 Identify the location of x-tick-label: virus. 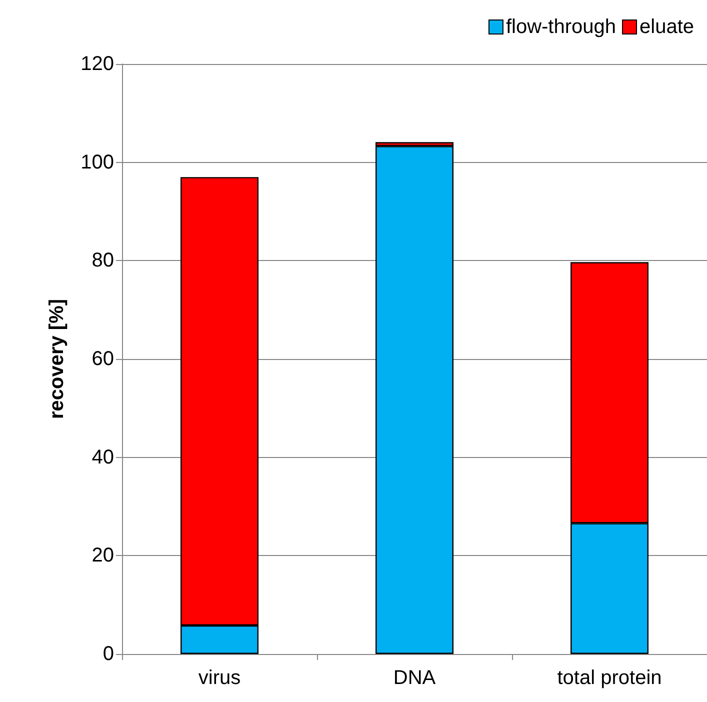
(219, 678).